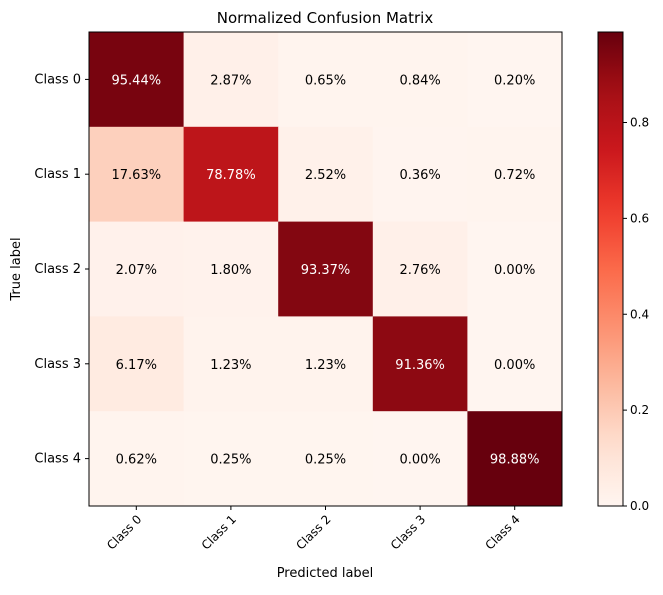 Image resolution: width=663 pixels, height=595 pixels. I want to click on colorbar-tick-label: 0.2, so click(639, 410).